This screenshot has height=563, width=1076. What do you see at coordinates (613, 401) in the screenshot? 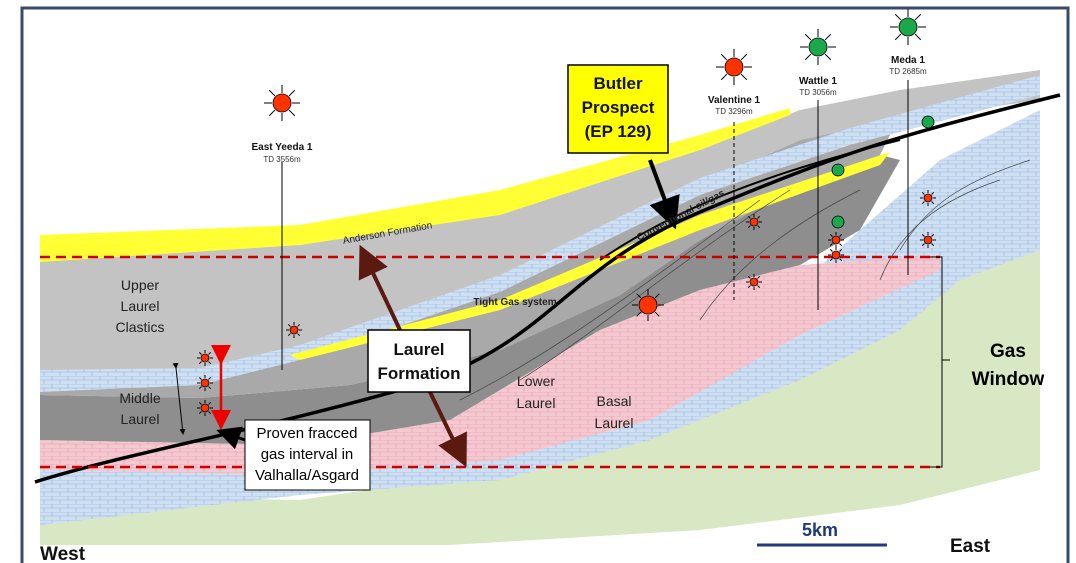
I see `unit-label: Basal` at bounding box center [613, 401].